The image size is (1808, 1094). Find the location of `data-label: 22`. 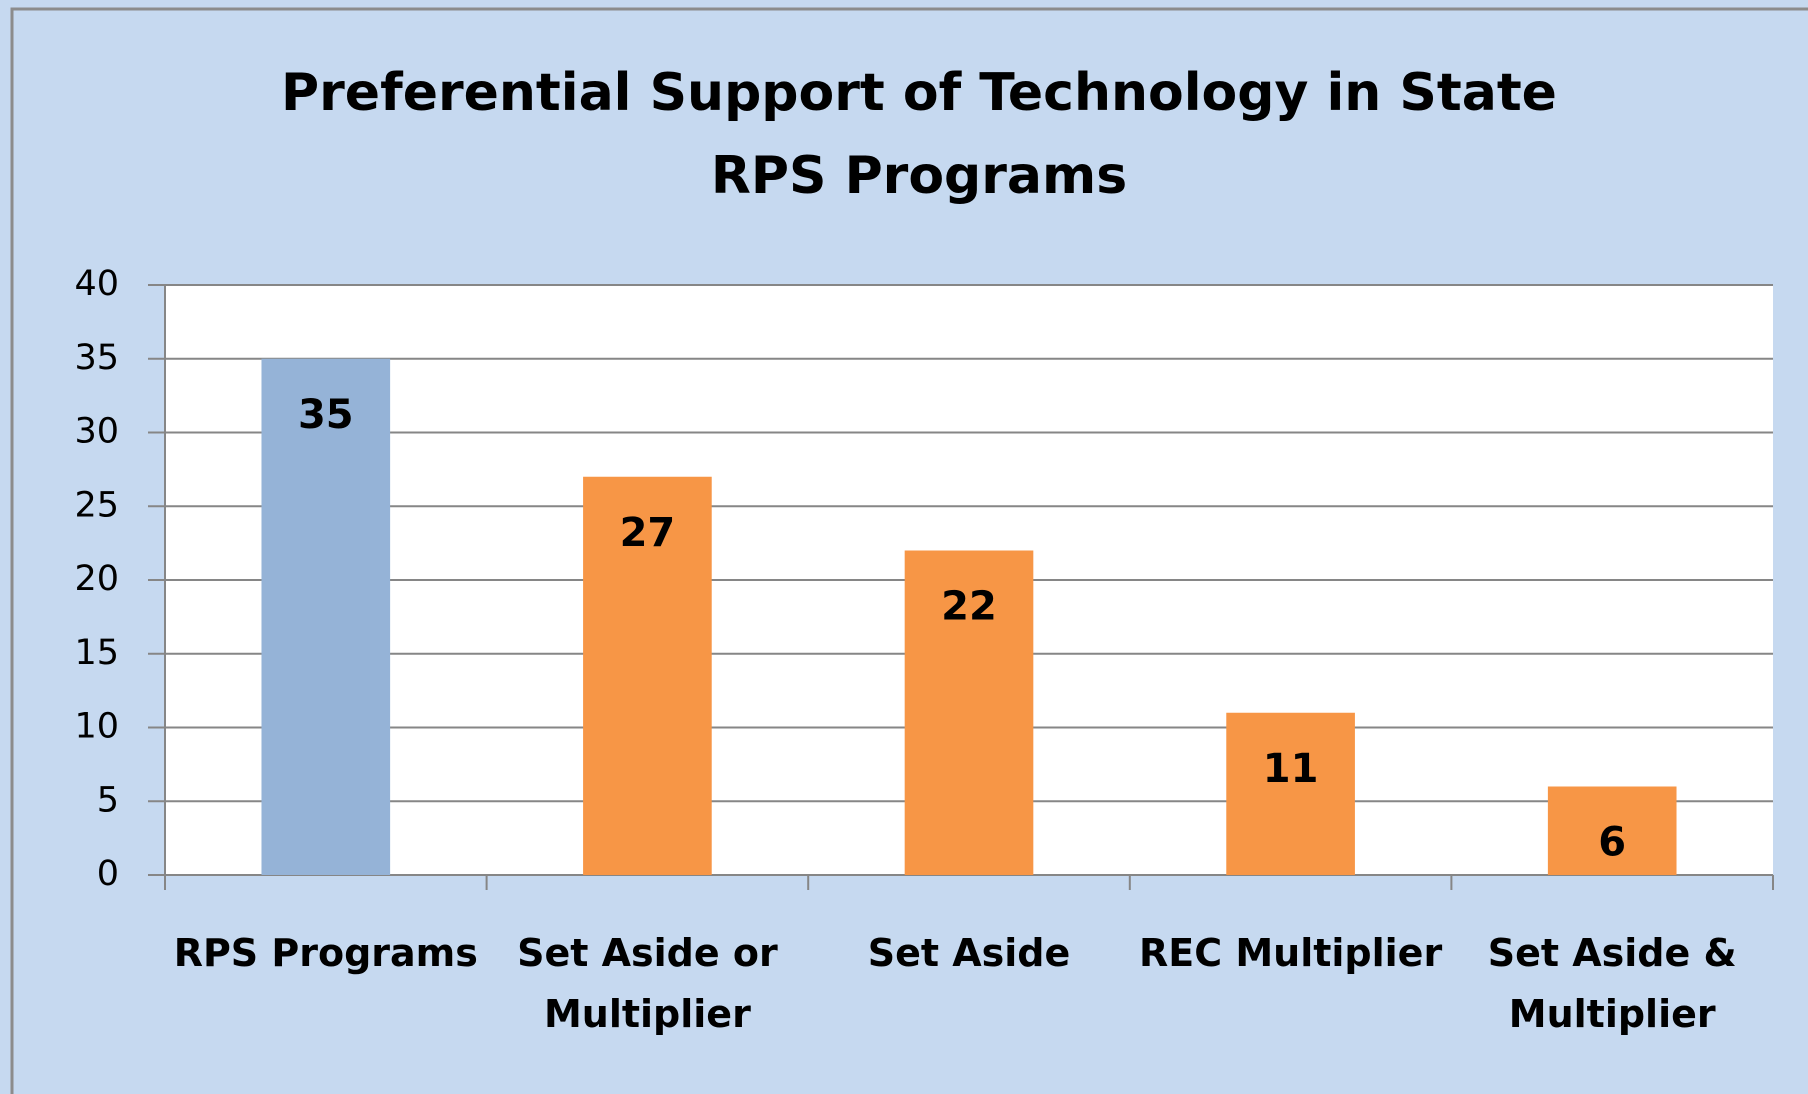

data-label: 22 is located at coordinates (969, 607).